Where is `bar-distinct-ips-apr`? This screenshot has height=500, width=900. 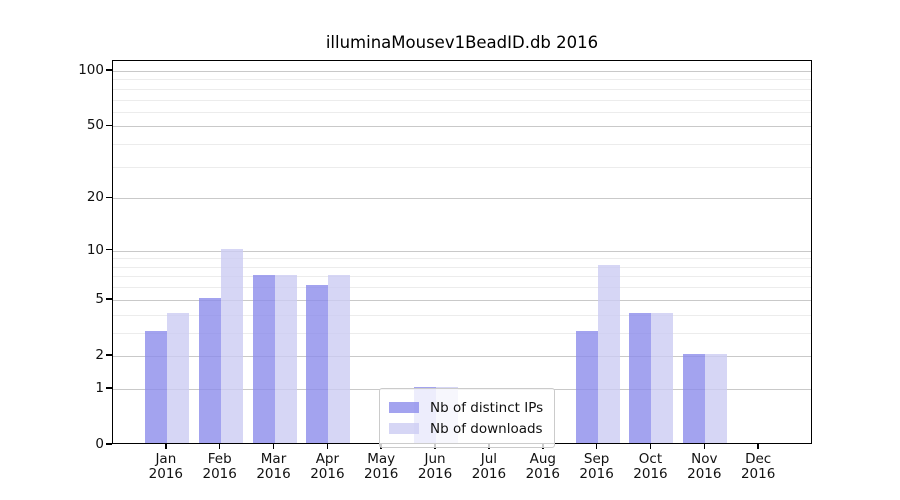
bar-distinct-ips-apr is located at coordinates (317, 364).